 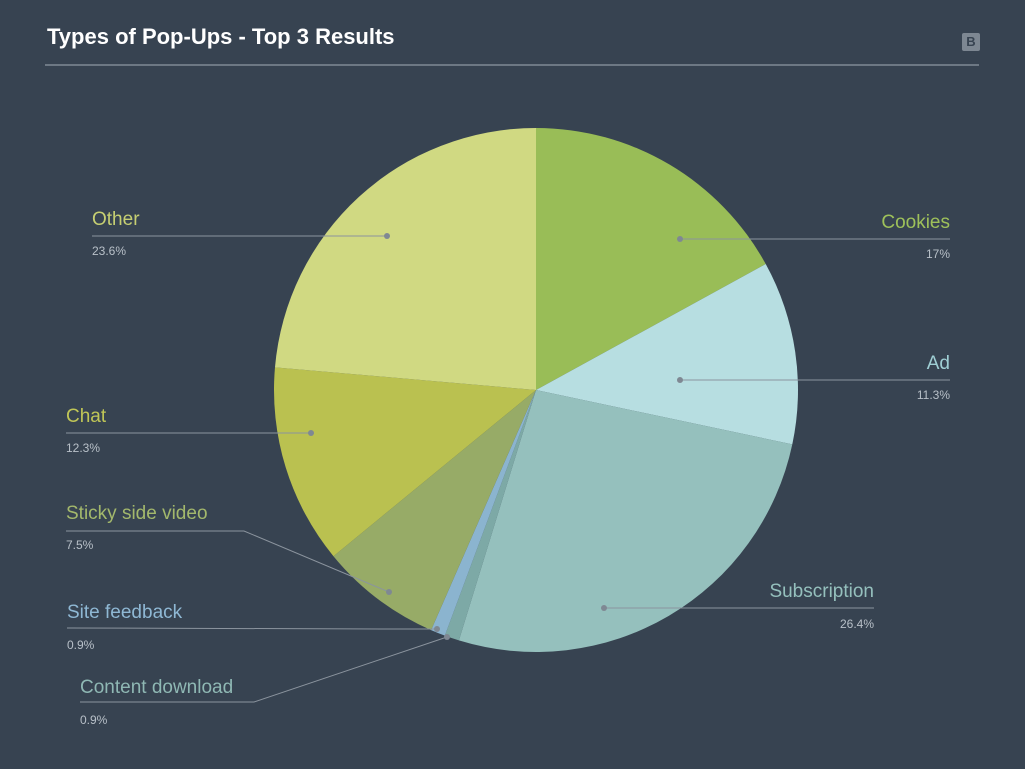 I want to click on pie-slice-sticky-side-video, so click(x=434, y=510).